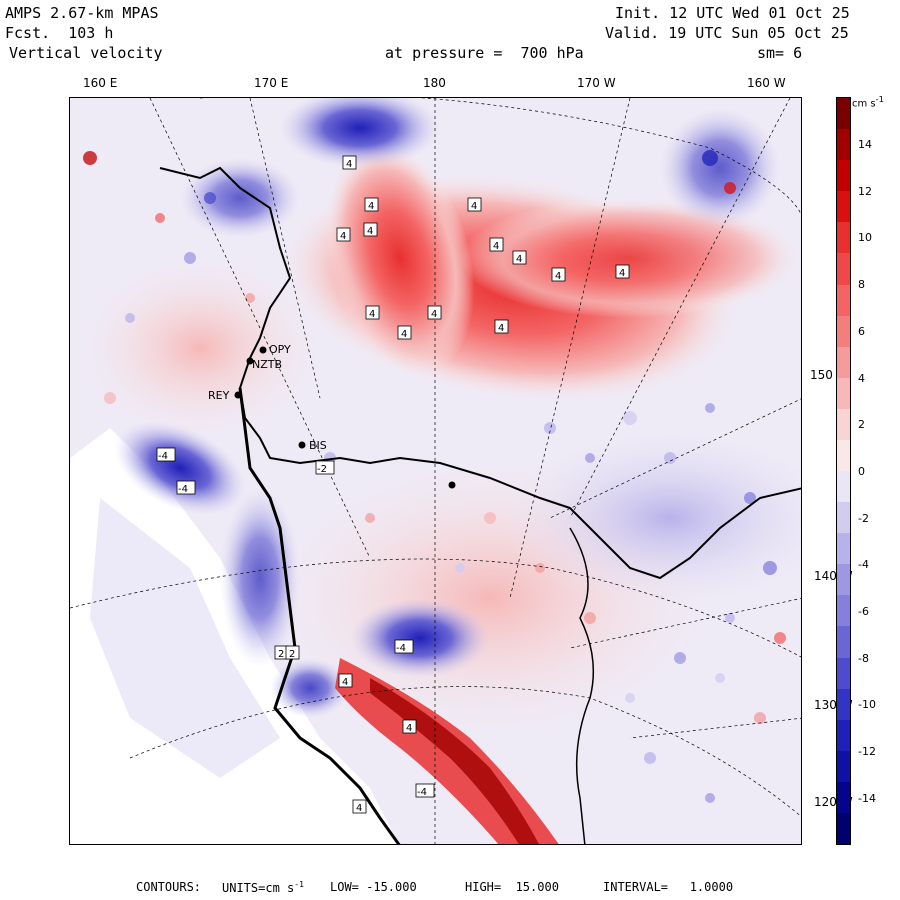 The height and width of the screenshot is (900, 900). Describe the element at coordinates (263, 887) in the screenshot. I see `footer-units: UNITS=cm s-1` at that location.